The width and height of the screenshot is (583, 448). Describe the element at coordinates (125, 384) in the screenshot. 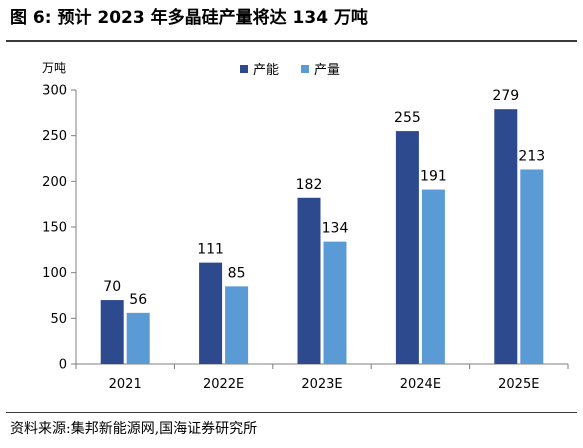

I see `x-tick-label: 2021` at that location.